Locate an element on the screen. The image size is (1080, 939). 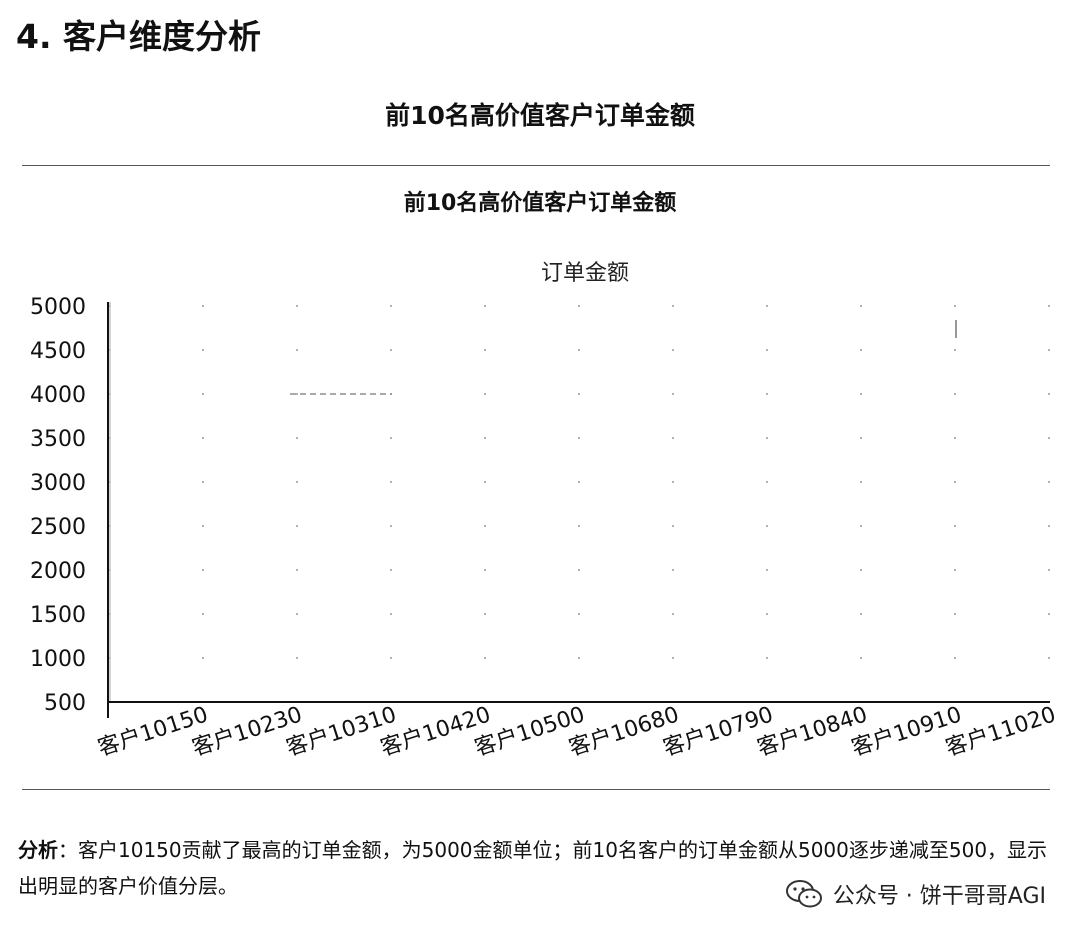
y-tick-label: 2000 is located at coordinates (58, 571).